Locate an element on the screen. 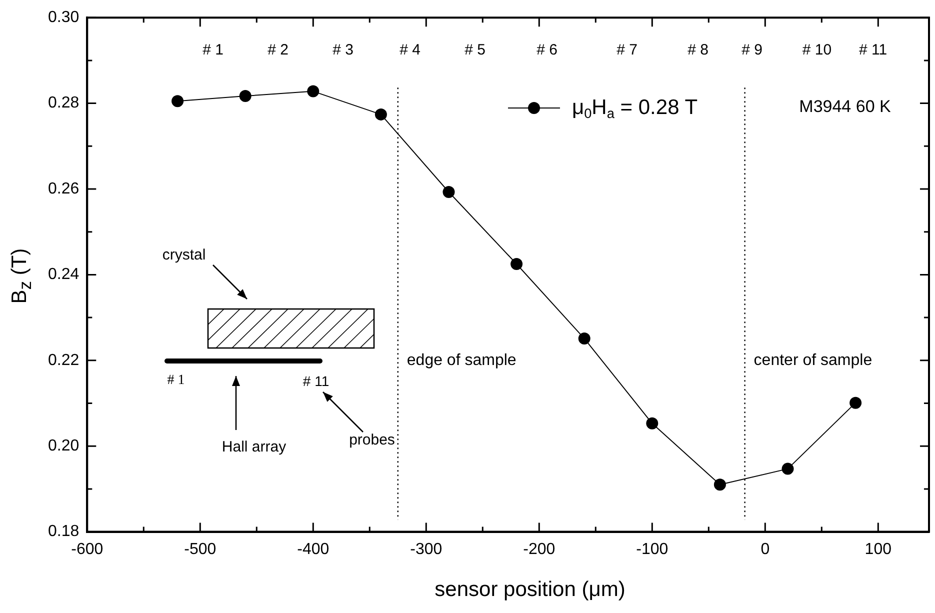 The width and height of the screenshot is (935, 613). y-tick-label: 0.22 is located at coordinates (64, 360).